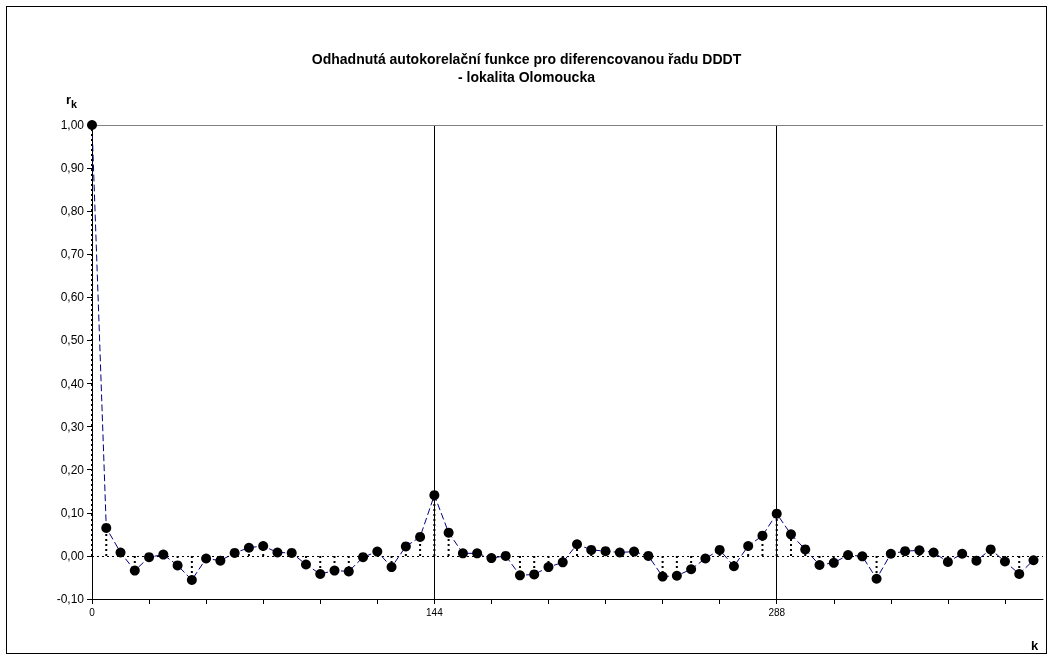  What do you see at coordinates (92, 612) in the screenshot?
I see `x-tick-label: 0` at bounding box center [92, 612].